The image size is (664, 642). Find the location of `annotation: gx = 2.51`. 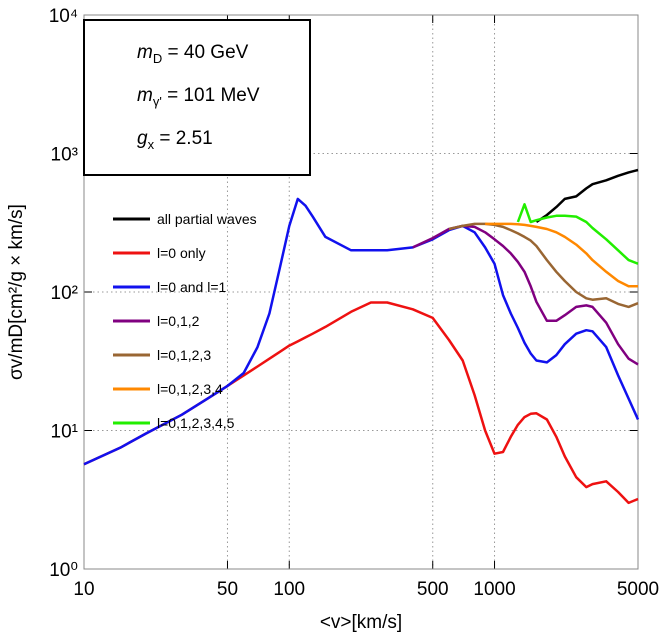

annotation: gx = 2.51 is located at coordinates (175, 140).